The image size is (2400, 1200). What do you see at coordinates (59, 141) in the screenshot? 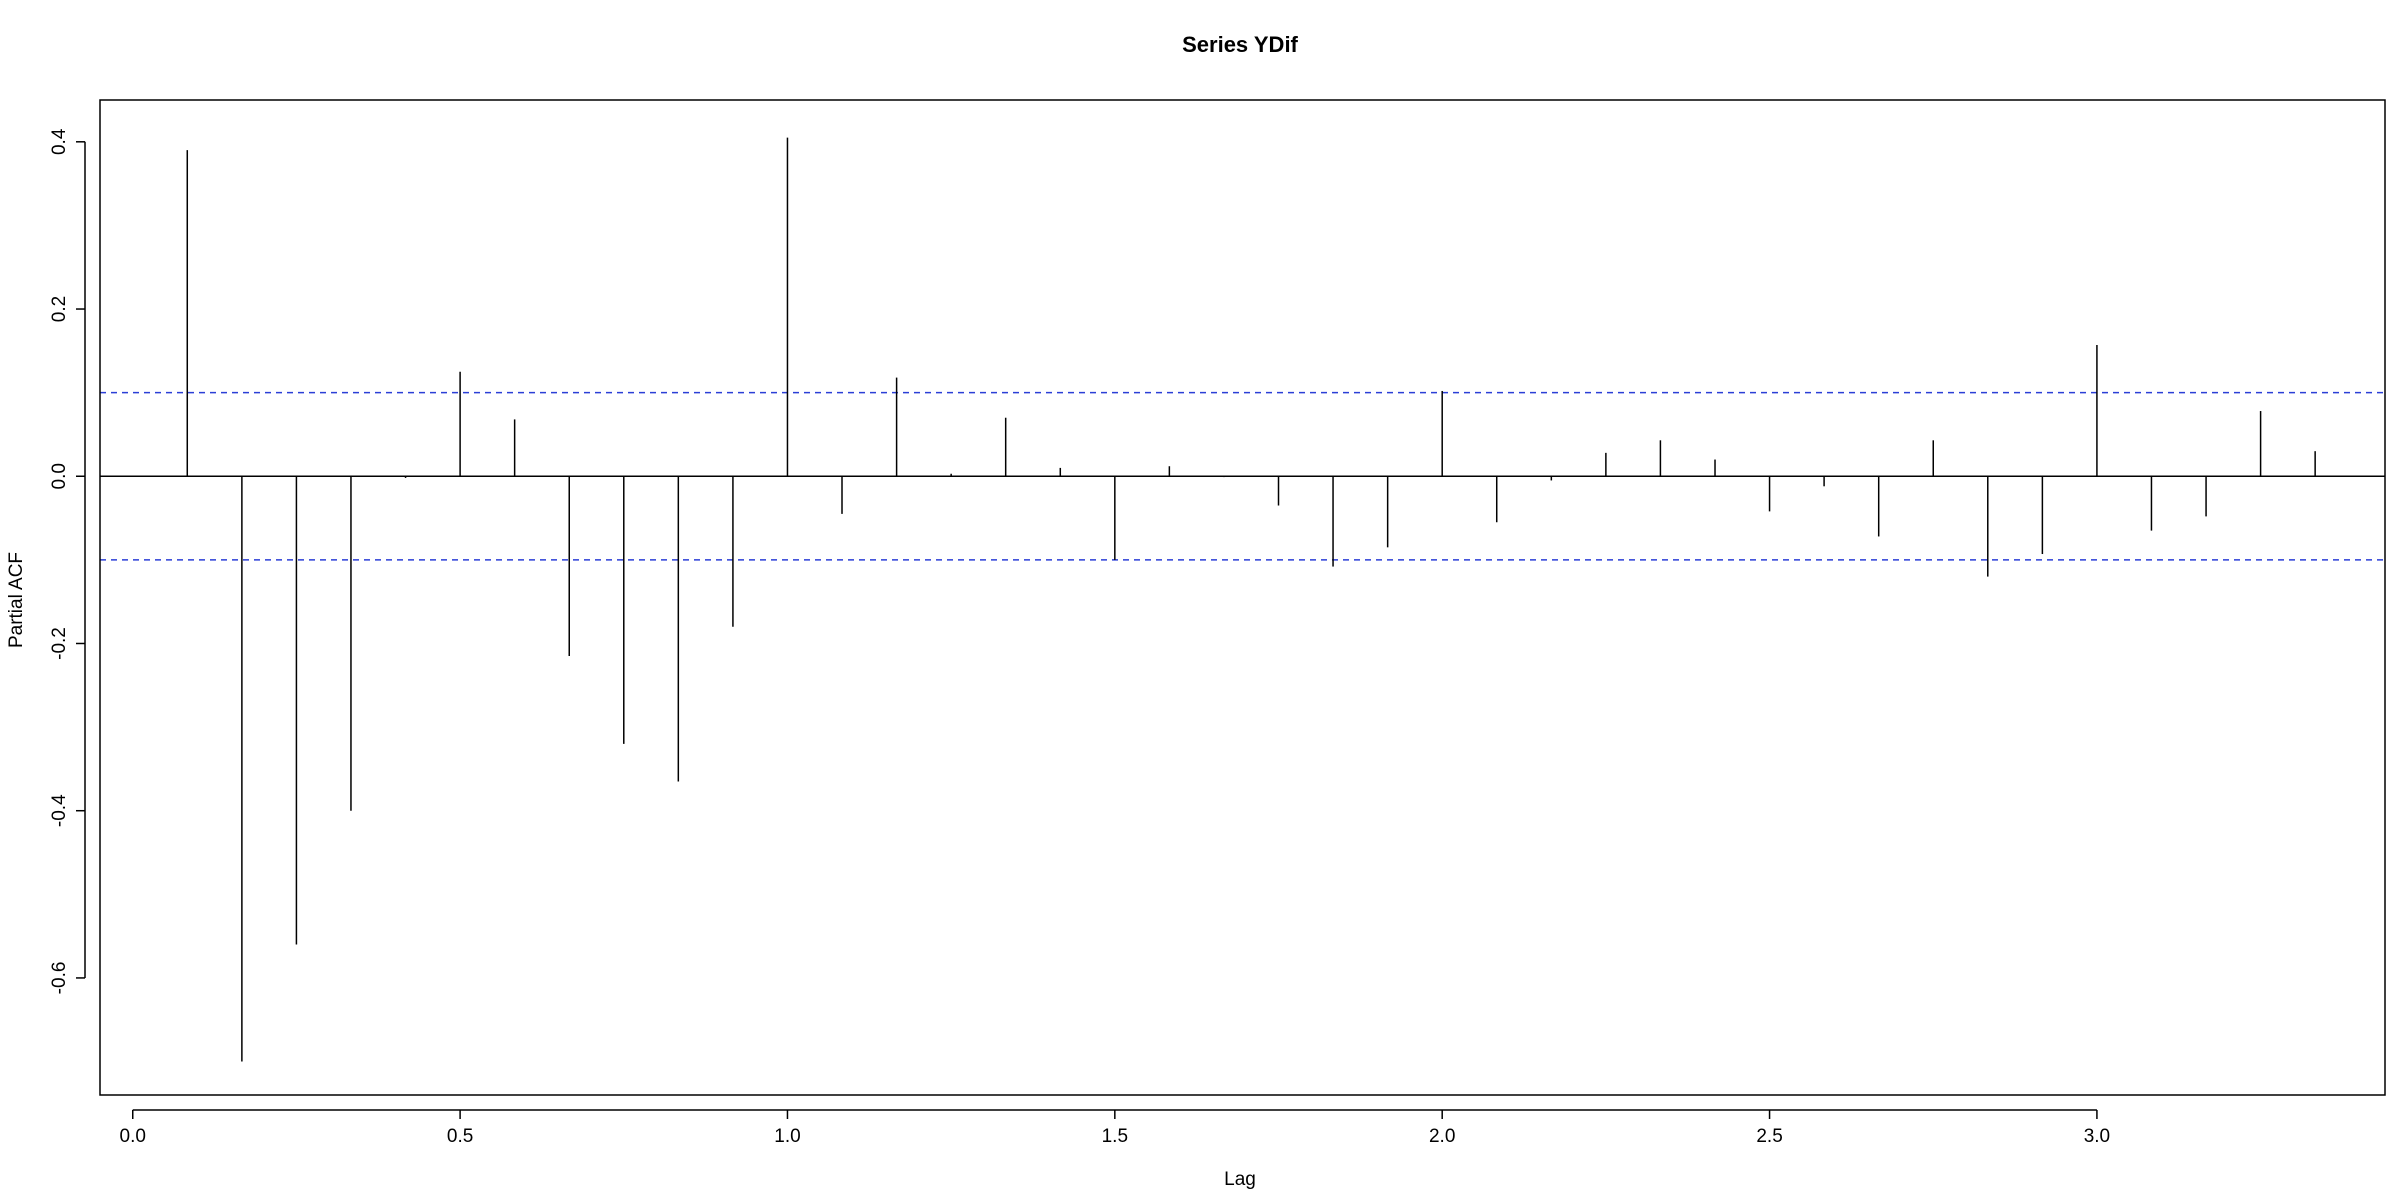
I see `y-tick-label: 0.4` at bounding box center [59, 141].